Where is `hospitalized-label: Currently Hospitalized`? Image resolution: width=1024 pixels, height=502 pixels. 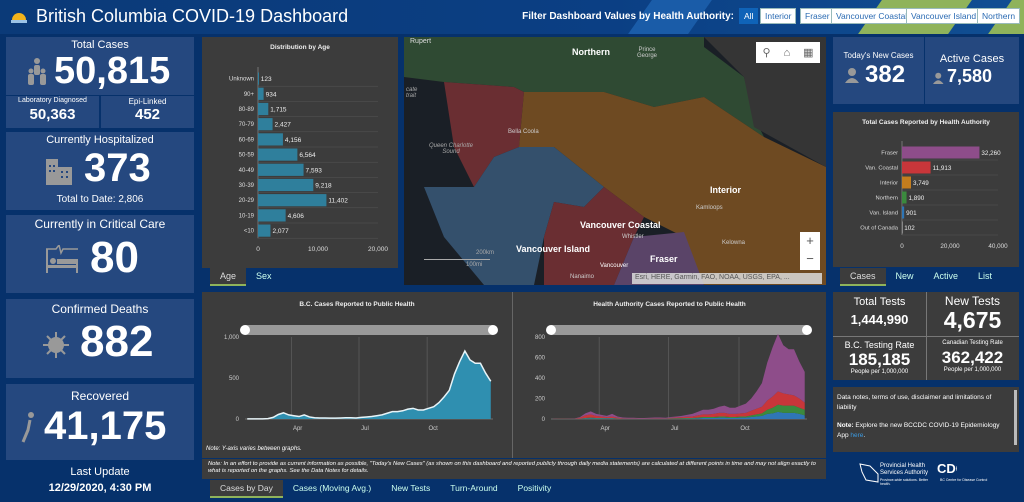 hospitalized-label: Currently Hospitalized is located at coordinates (100, 140).